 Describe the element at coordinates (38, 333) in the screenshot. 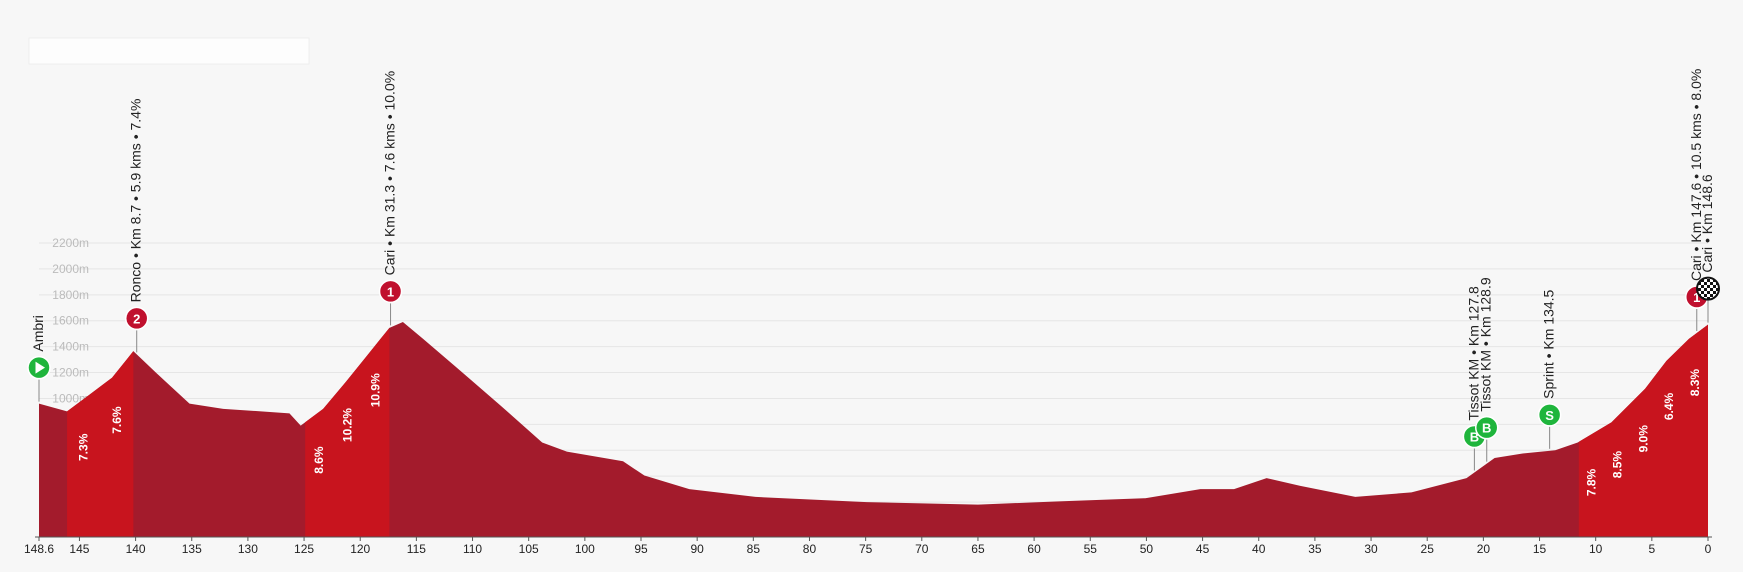

I see `marker-label: Ambri` at that location.